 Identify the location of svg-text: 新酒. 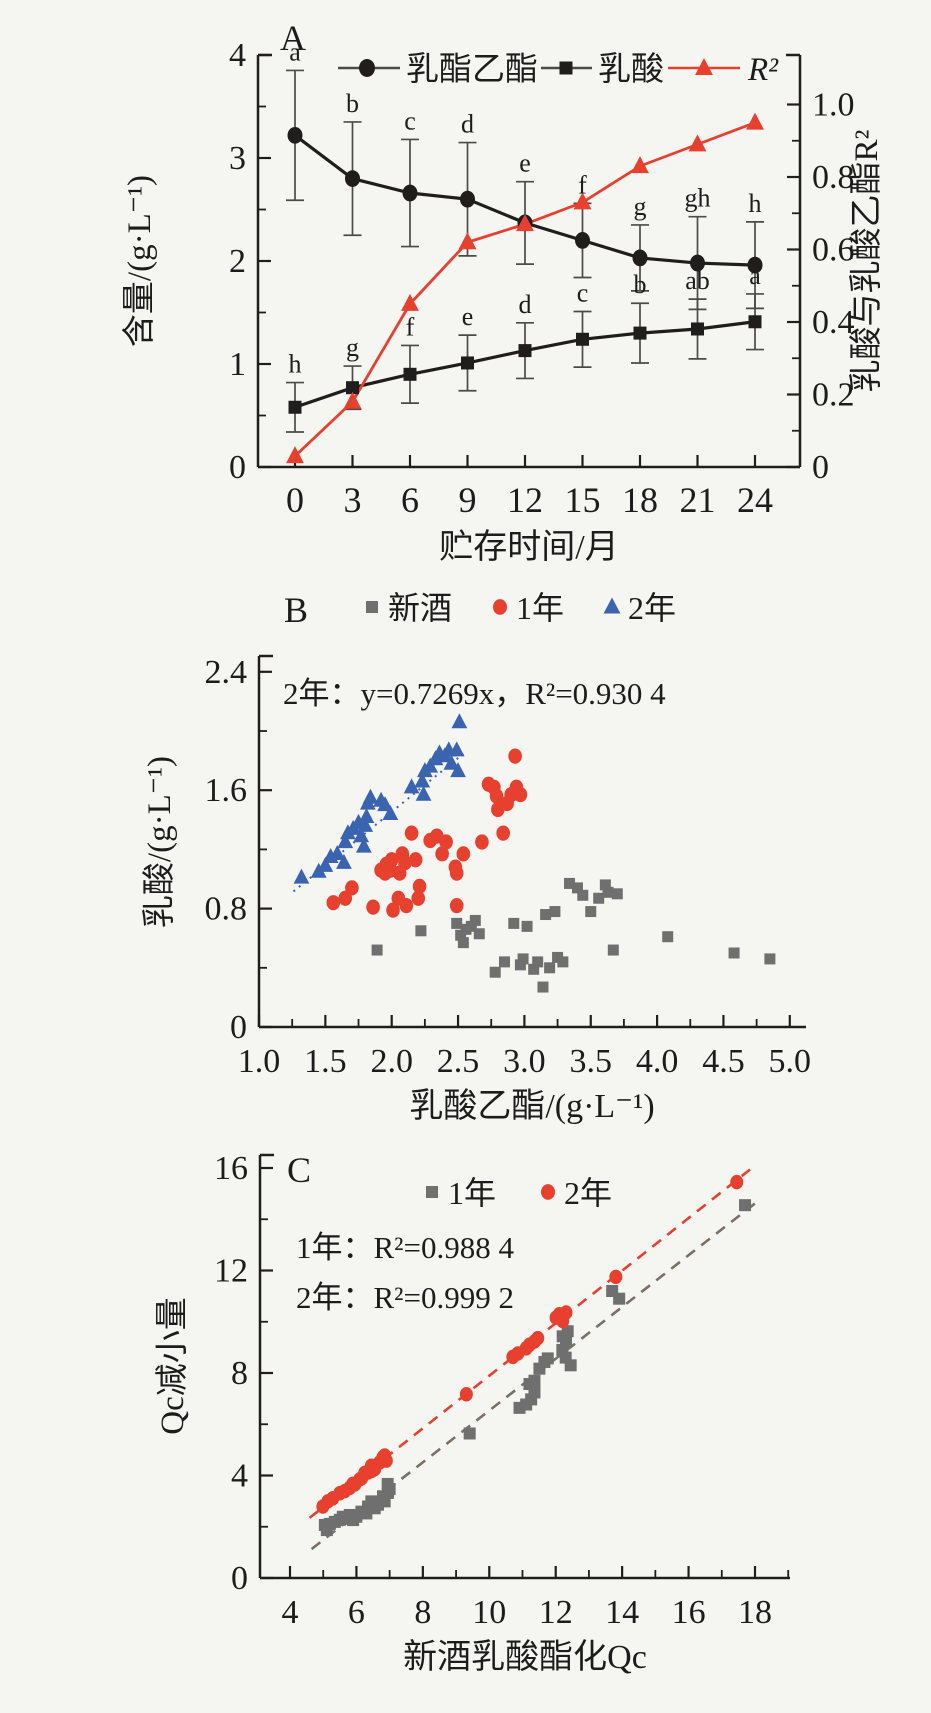
(420, 608).